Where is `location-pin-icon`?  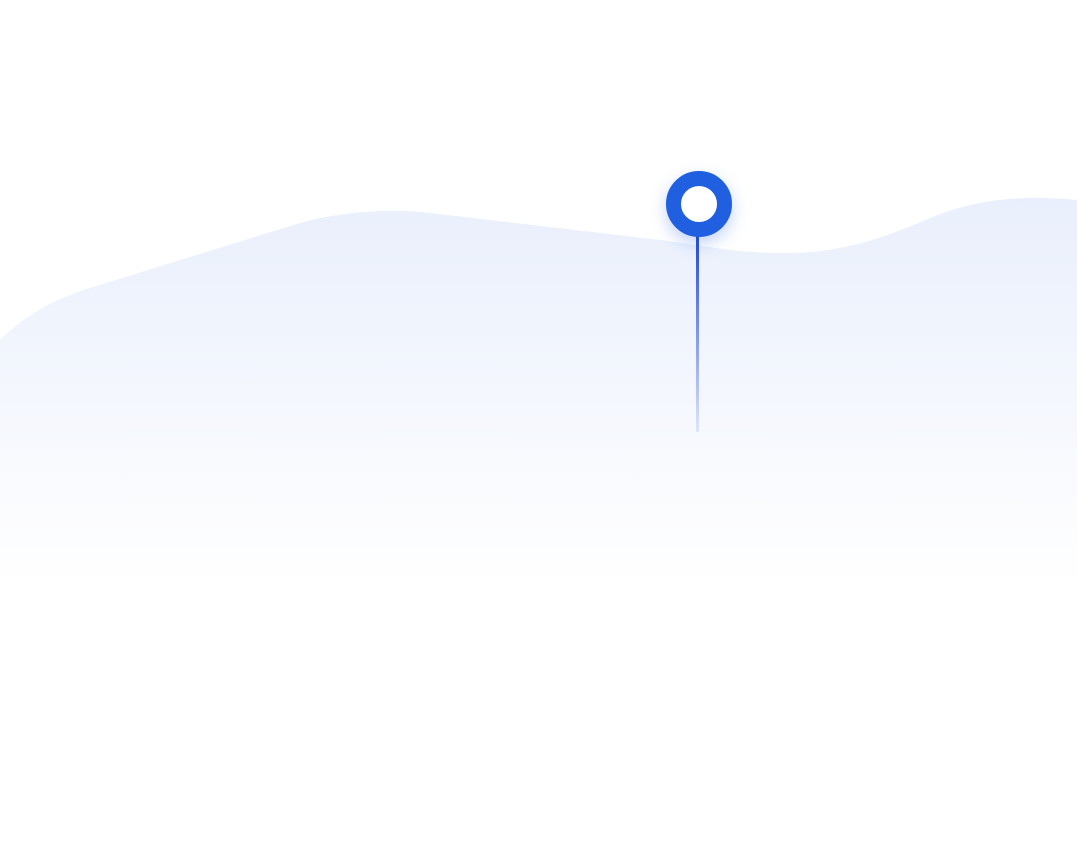
location-pin-icon is located at coordinates (699, 204).